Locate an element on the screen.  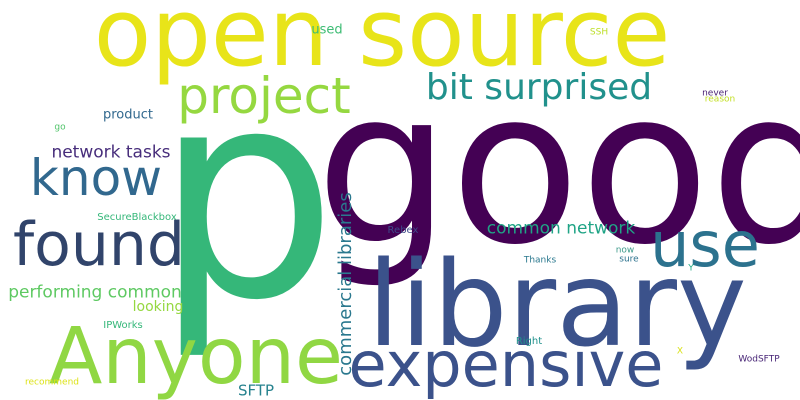
word-recommend: recommend is located at coordinates (52, 383).